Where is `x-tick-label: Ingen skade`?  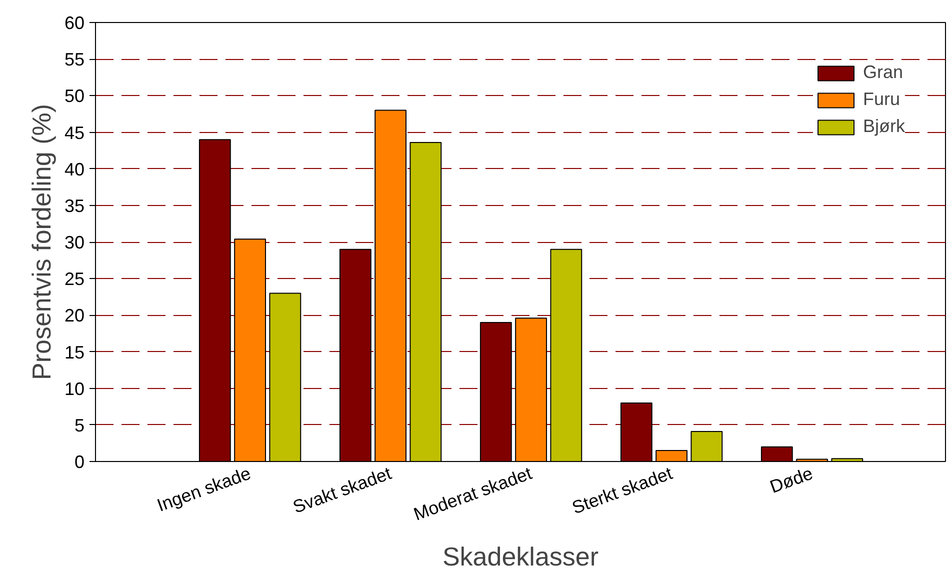
x-tick-label: Ingen skade is located at coordinates (204, 489).